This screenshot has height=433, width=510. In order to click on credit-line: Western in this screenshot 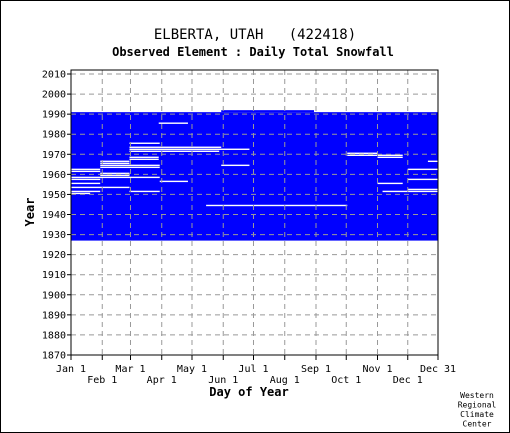, I will do `click(477, 395)`.